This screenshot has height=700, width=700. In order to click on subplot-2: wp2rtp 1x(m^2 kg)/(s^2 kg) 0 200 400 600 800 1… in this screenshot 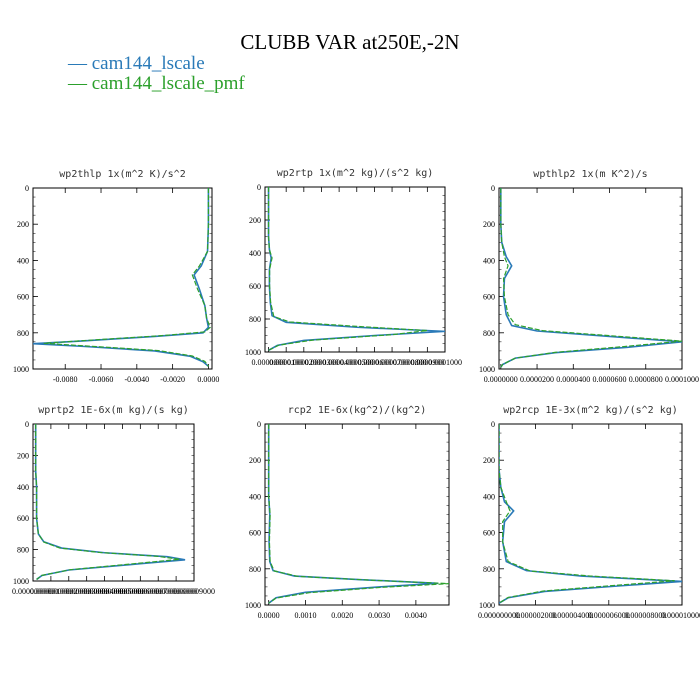, I will do `click(353, 267)`.